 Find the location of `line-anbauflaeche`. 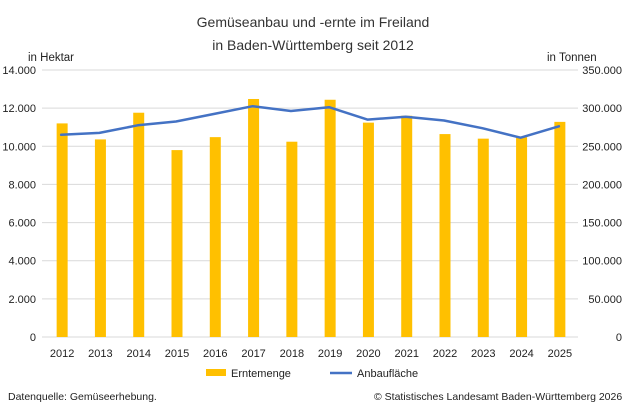

line-anbauflaeche is located at coordinates (310, 121).